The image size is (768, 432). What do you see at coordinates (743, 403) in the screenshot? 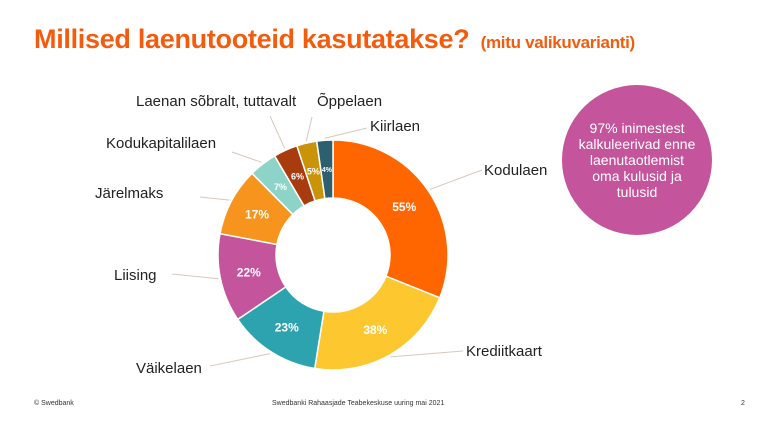
I see `footer-page-number: 2` at bounding box center [743, 403].